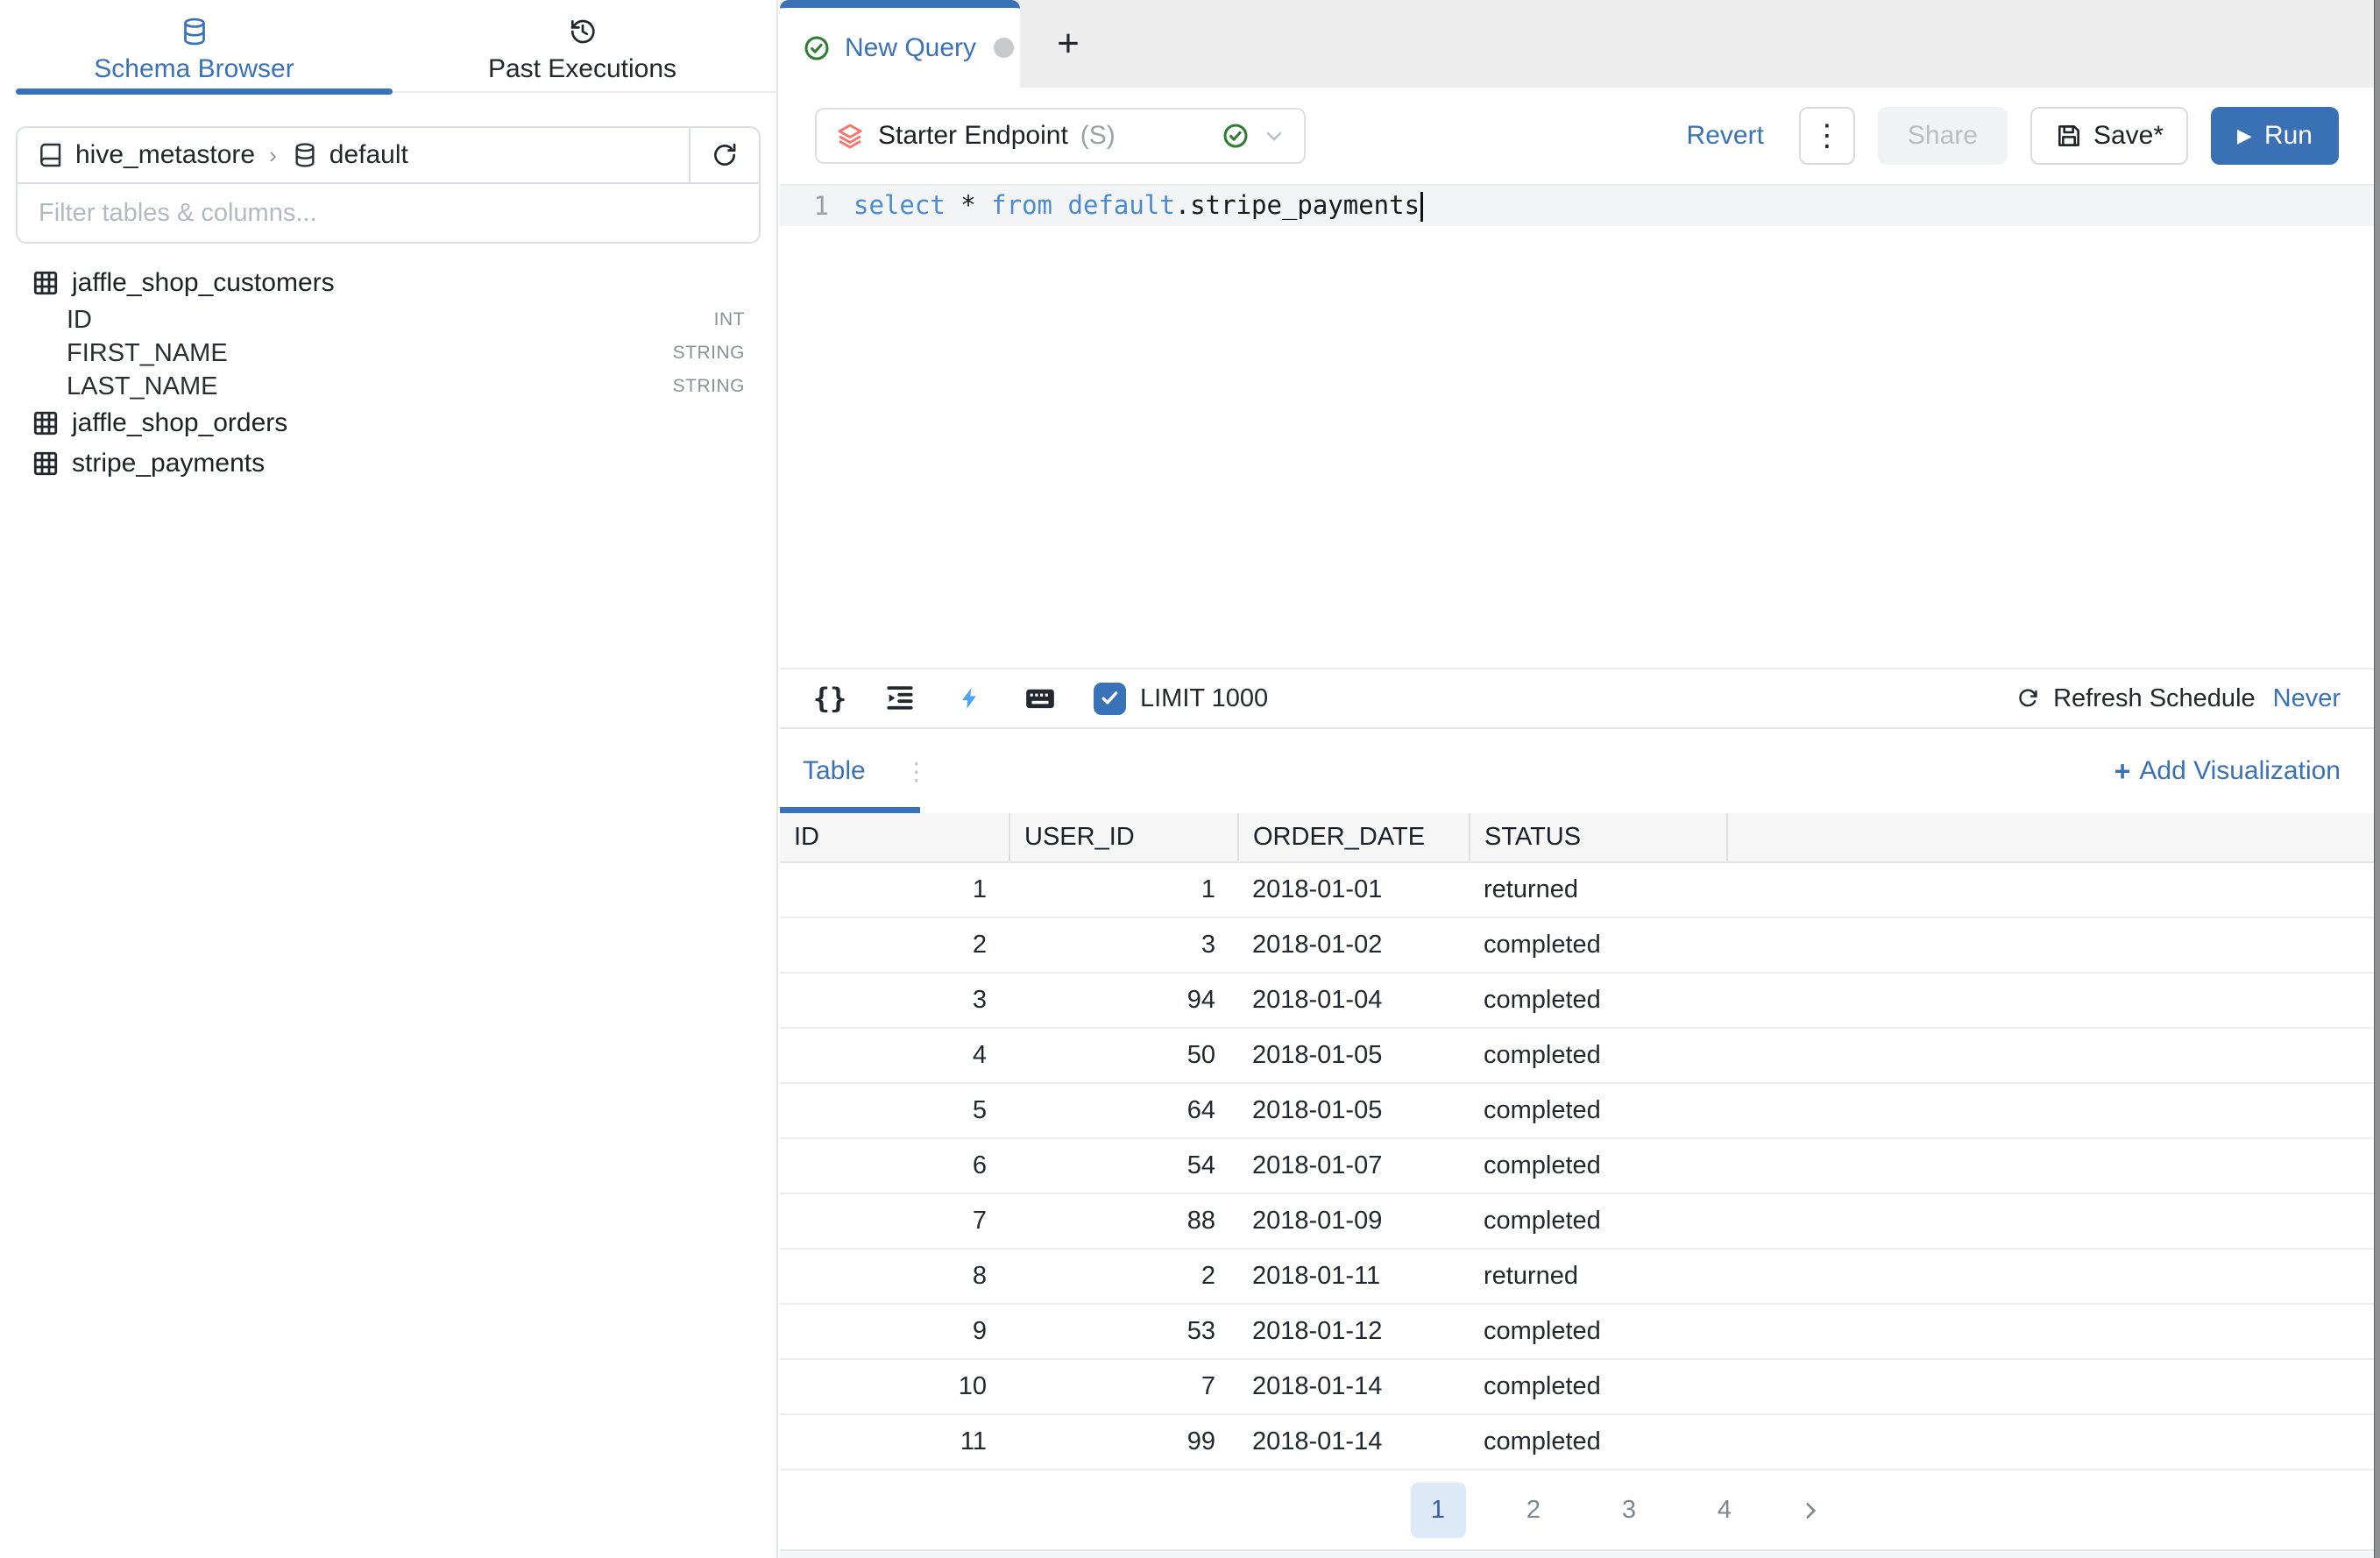 The width and height of the screenshot is (2380, 1558). Describe the element at coordinates (2109, 136) in the screenshot. I see `save-button: Save*` at that location.